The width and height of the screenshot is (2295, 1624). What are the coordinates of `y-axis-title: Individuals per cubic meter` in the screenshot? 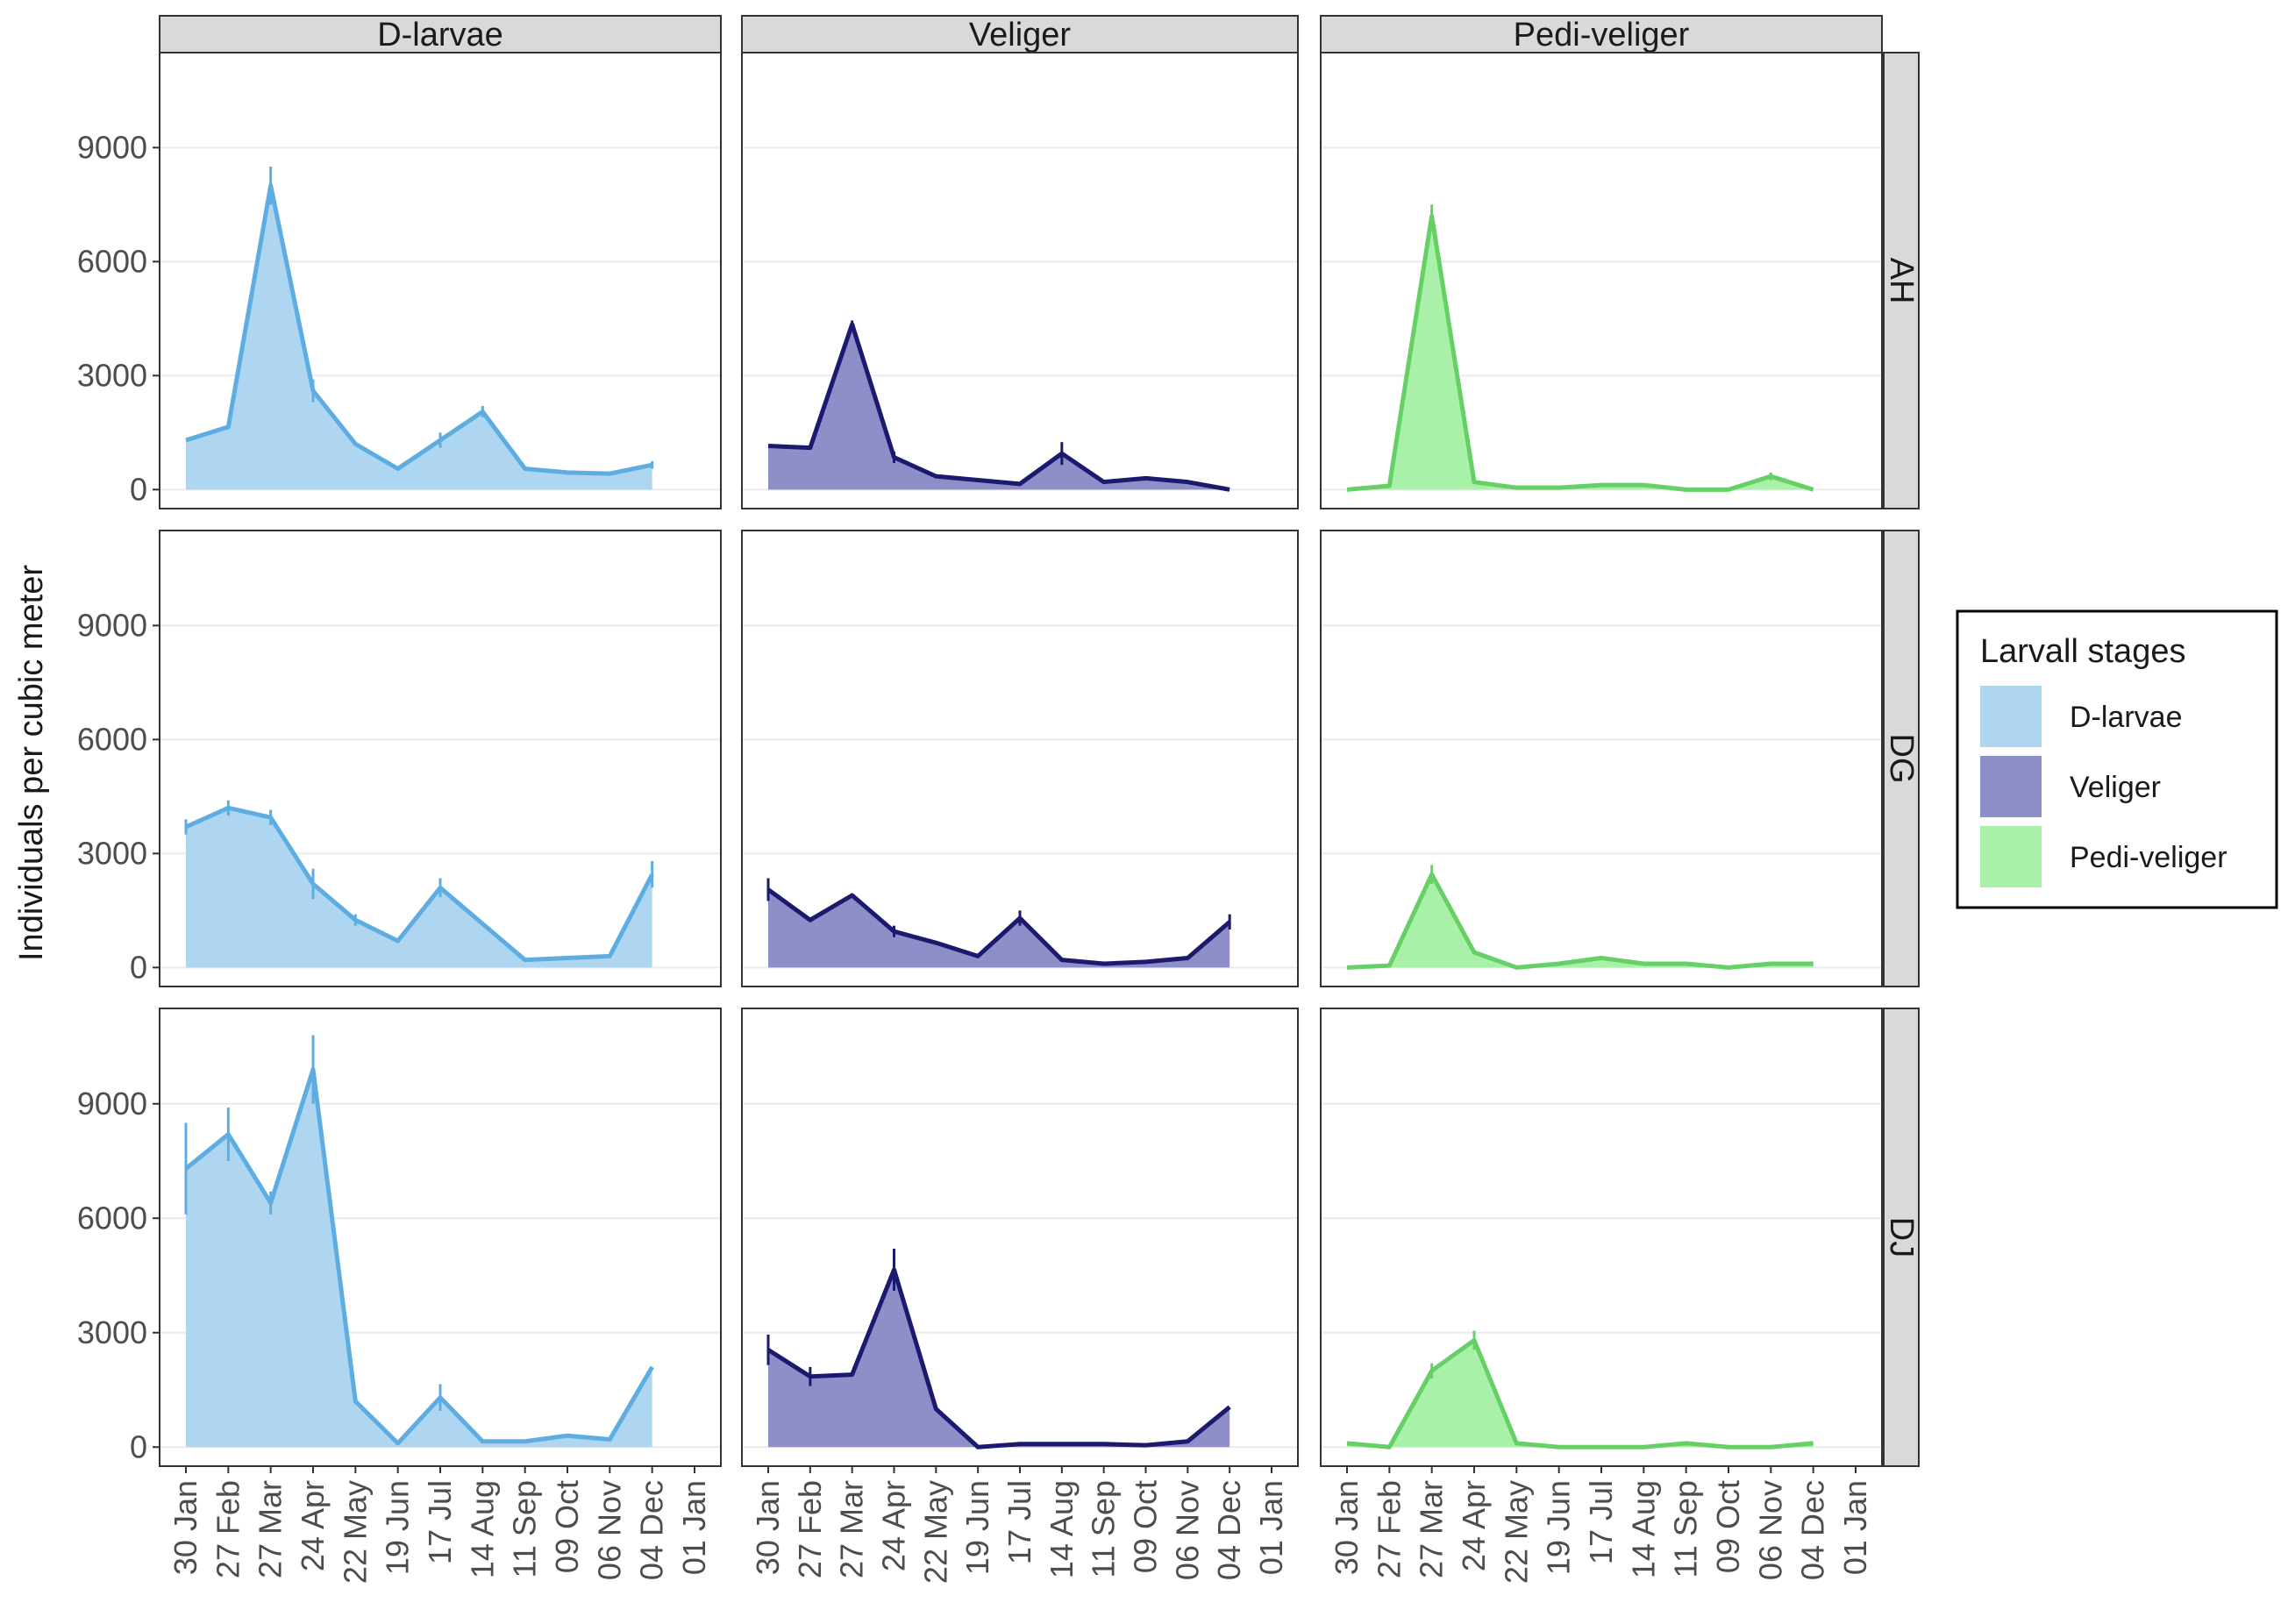 It's located at (32, 763).